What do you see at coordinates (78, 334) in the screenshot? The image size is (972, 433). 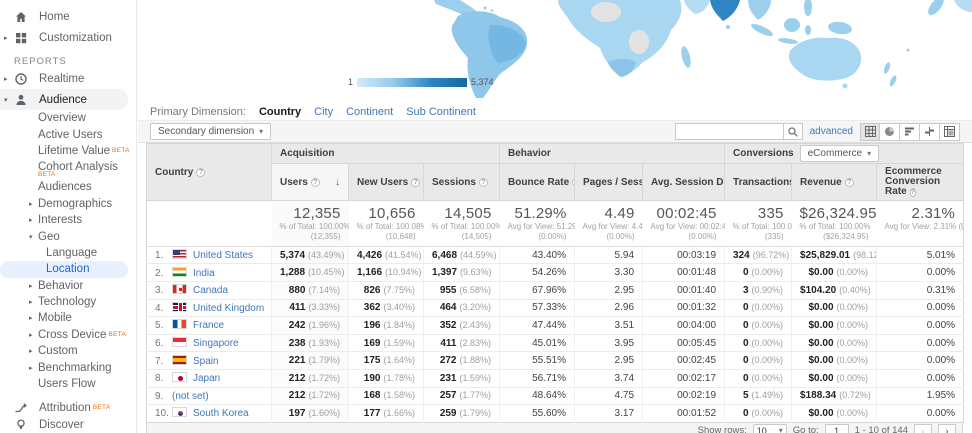 I see `sidebar-item-cross-device: ▸ Cross Device BETA` at bounding box center [78, 334].